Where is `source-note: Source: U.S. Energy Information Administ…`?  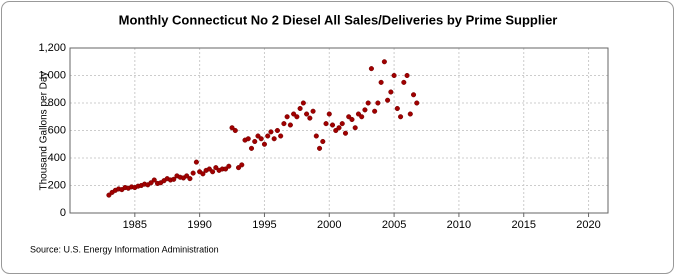 source-note: Source: U.S. Energy Information Administ… is located at coordinates (124, 249).